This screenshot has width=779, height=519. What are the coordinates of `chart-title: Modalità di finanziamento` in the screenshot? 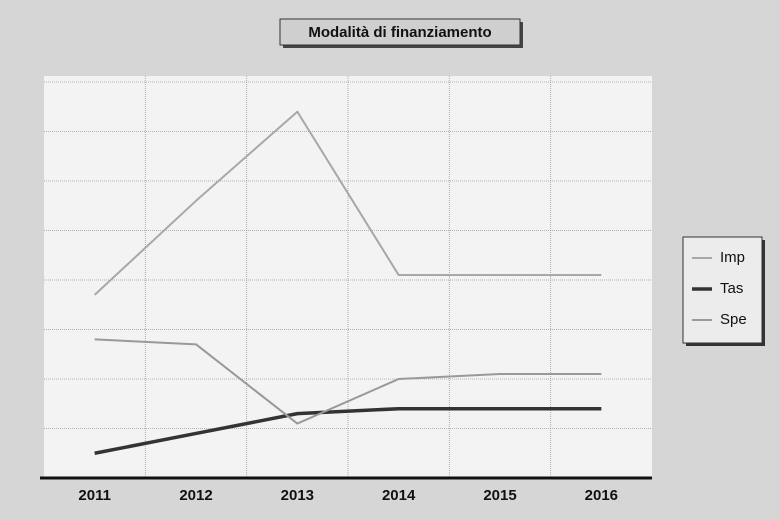 It's located at (399, 32).